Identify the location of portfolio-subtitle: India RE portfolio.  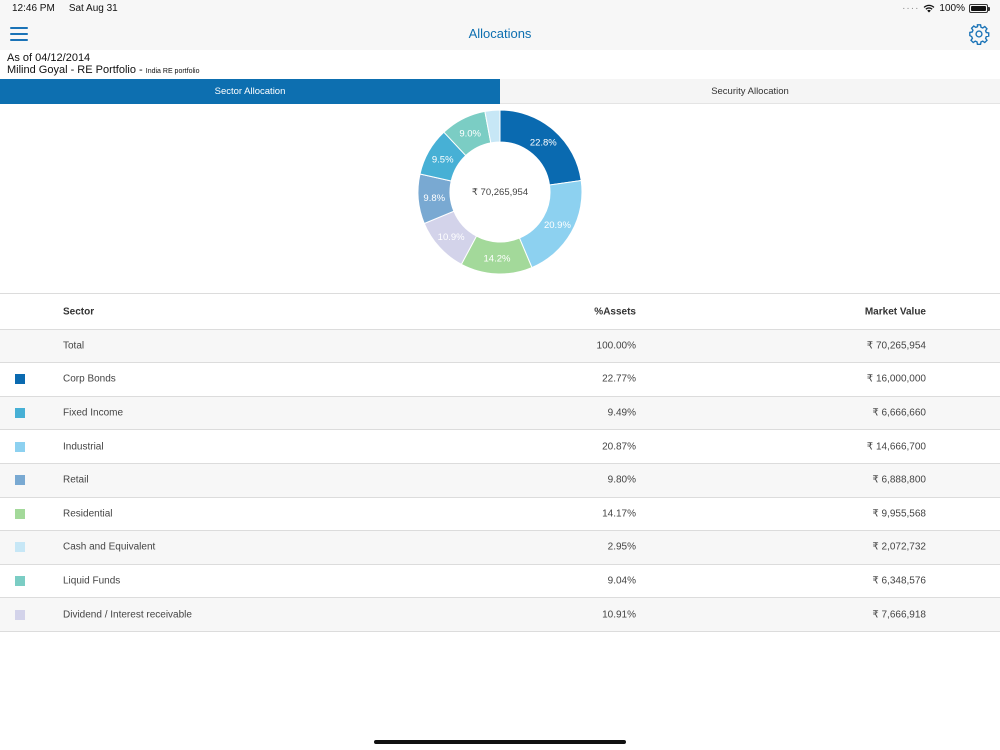
(172, 71).